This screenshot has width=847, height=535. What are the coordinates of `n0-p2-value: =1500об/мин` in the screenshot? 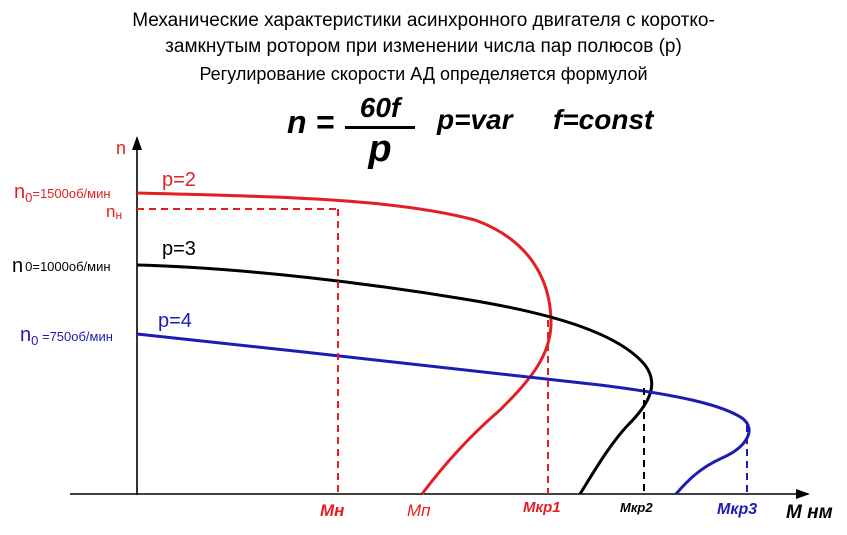 It's located at (71, 193).